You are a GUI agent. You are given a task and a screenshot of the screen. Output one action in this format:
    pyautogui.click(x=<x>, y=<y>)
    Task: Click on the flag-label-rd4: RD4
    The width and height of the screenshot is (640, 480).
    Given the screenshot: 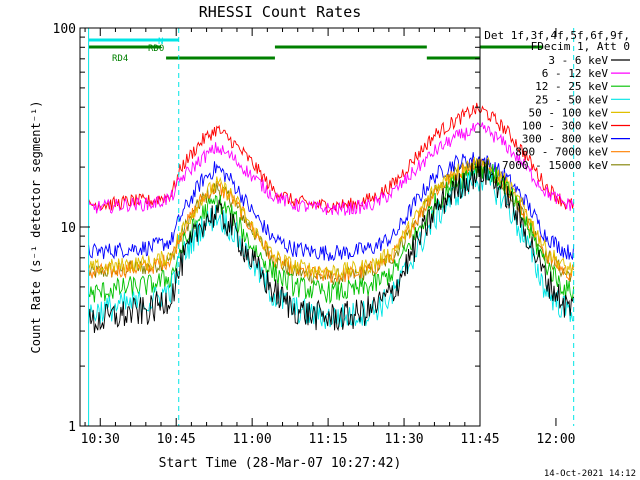 What is the action you would take?
    pyautogui.click(x=120, y=59)
    